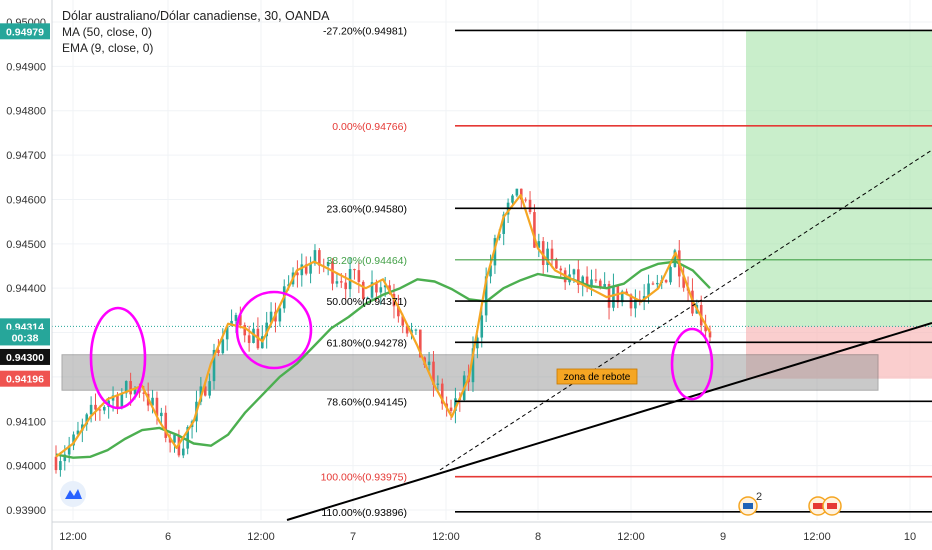  Describe the element at coordinates (538, 537) in the screenshot. I see `x-tick-label: 8` at that location.